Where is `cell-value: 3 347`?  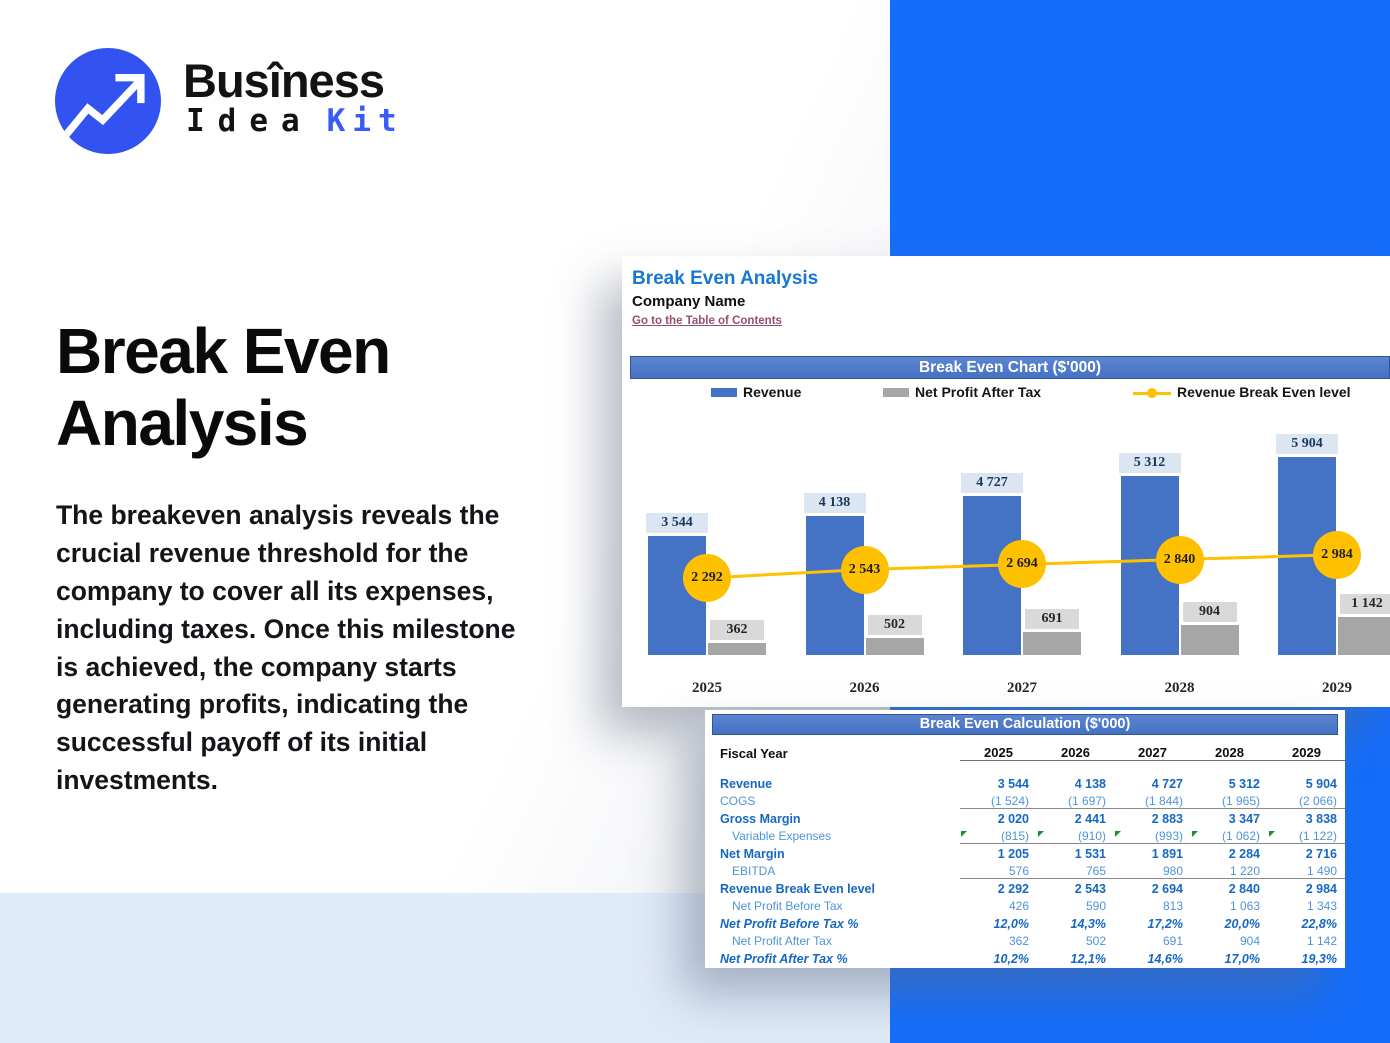
cell-value: 3 347 is located at coordinates (1244, 818).